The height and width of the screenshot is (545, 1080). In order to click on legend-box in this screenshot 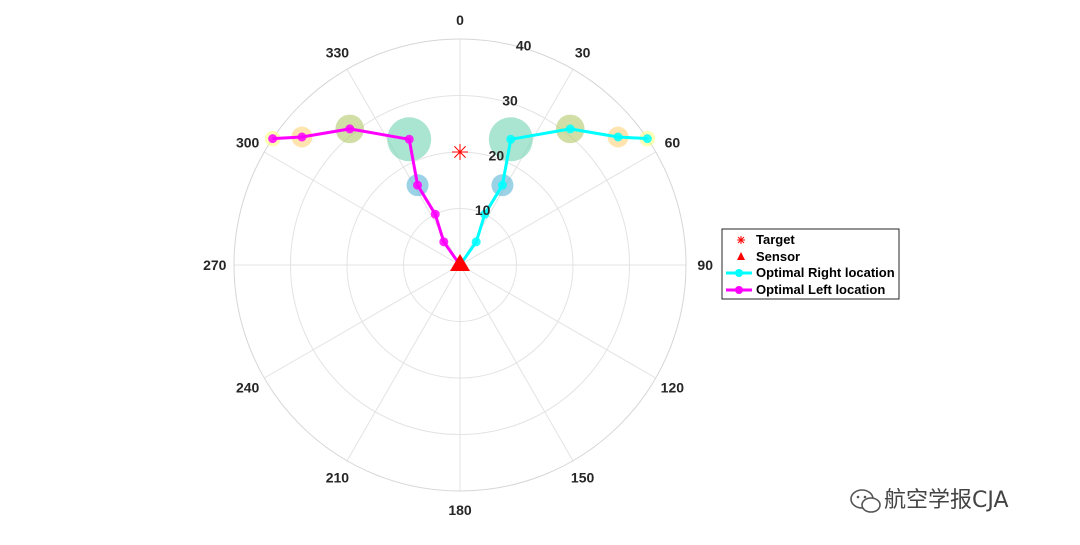, I will do `click(810, 264)`.